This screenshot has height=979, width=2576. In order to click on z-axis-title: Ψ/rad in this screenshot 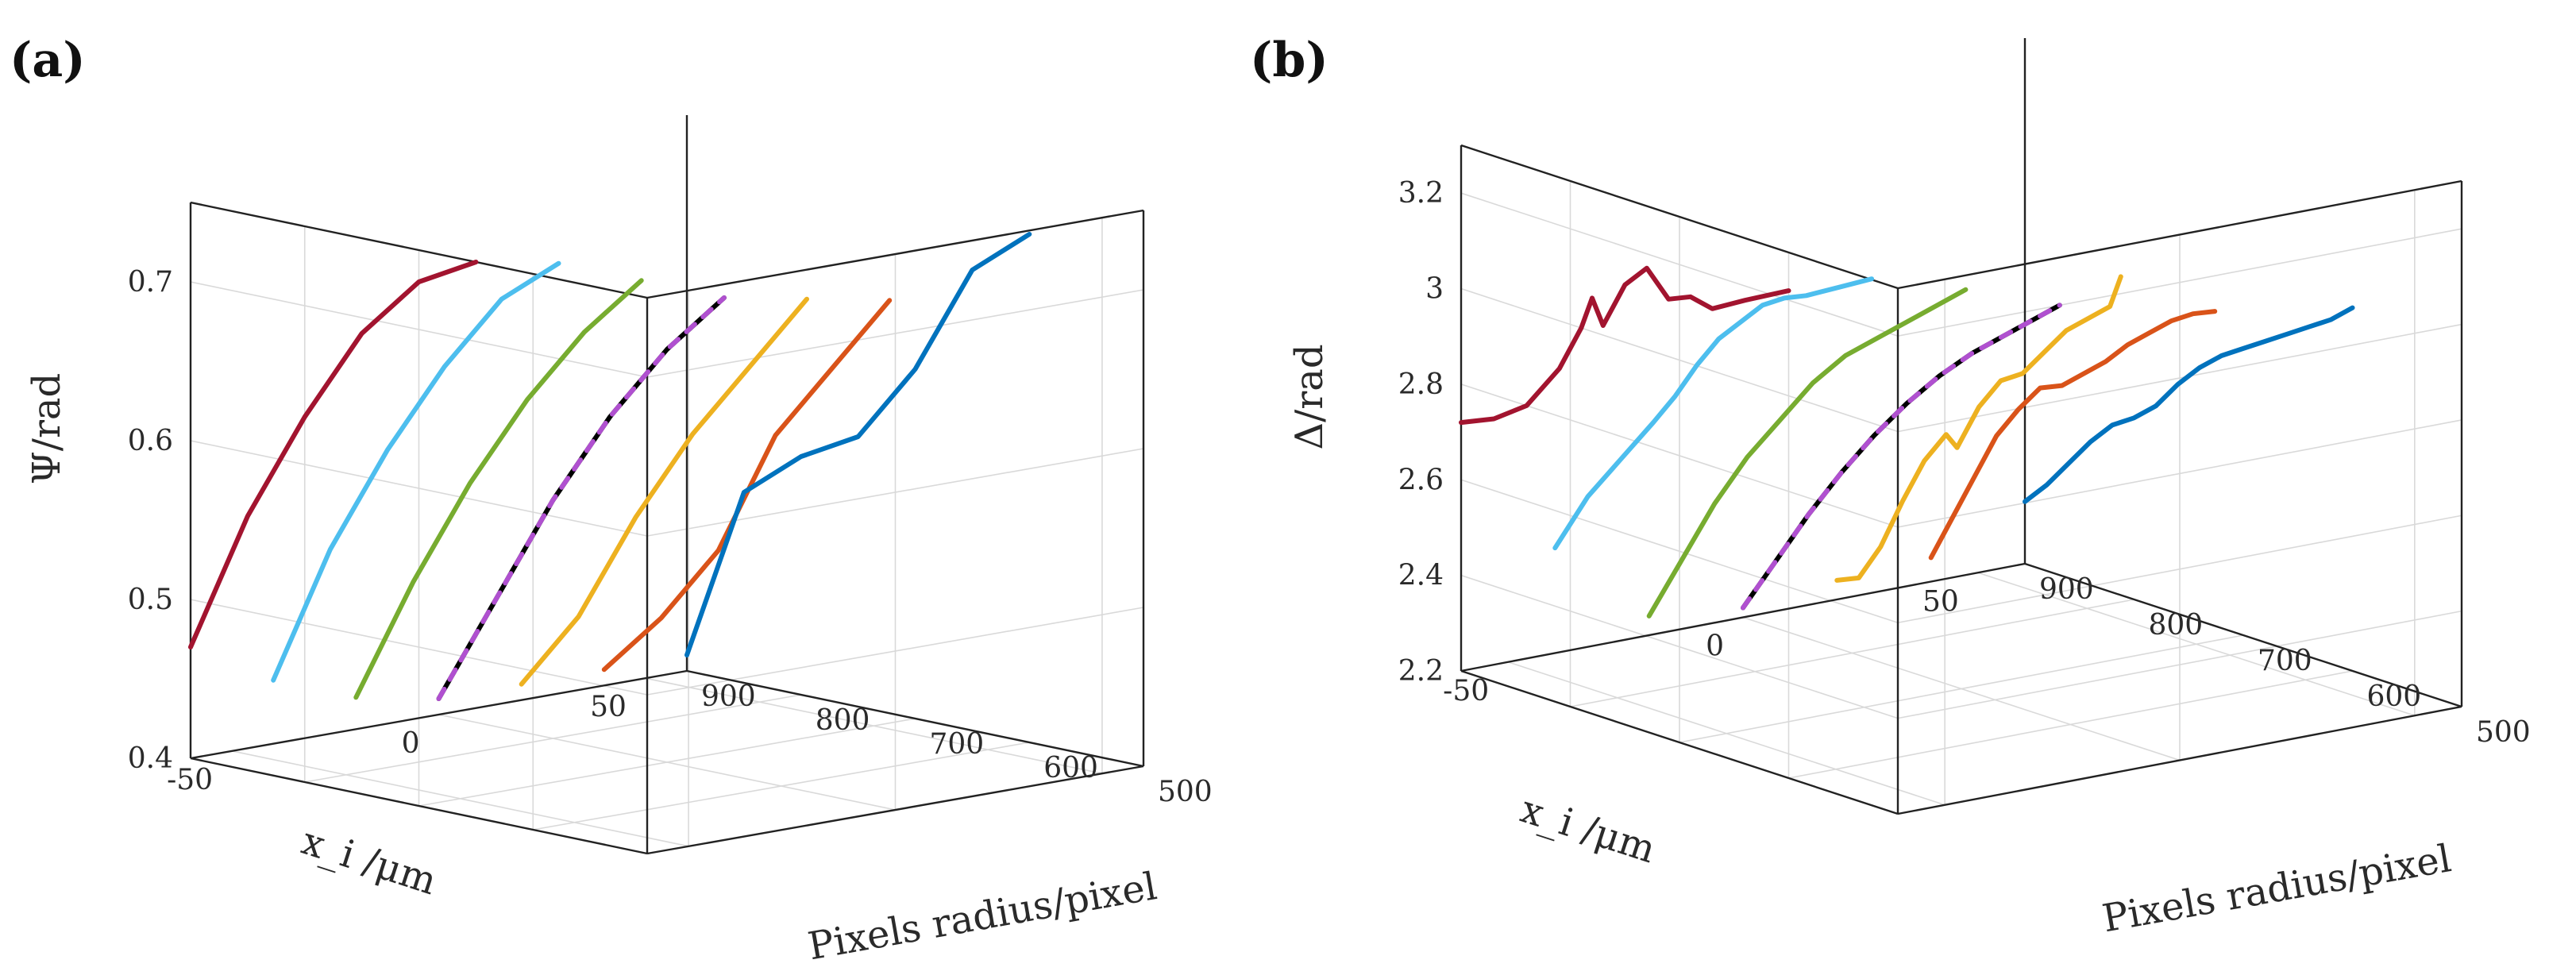, I will do `click(47, 429)`.